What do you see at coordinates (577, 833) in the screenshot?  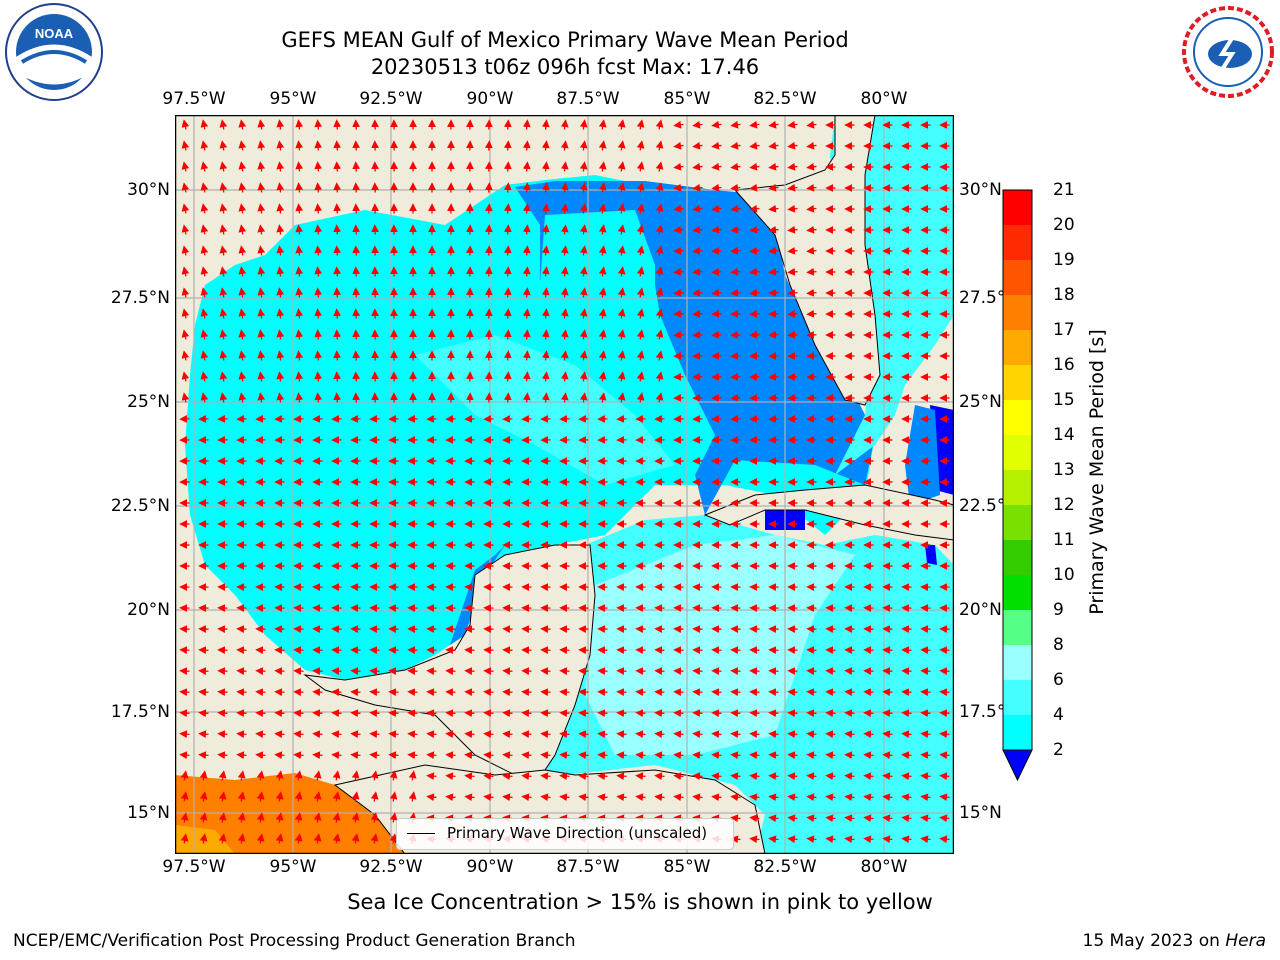 I see `legend-label: Primary Wave Direction (unscaled)` at bounding box center [577, 833].